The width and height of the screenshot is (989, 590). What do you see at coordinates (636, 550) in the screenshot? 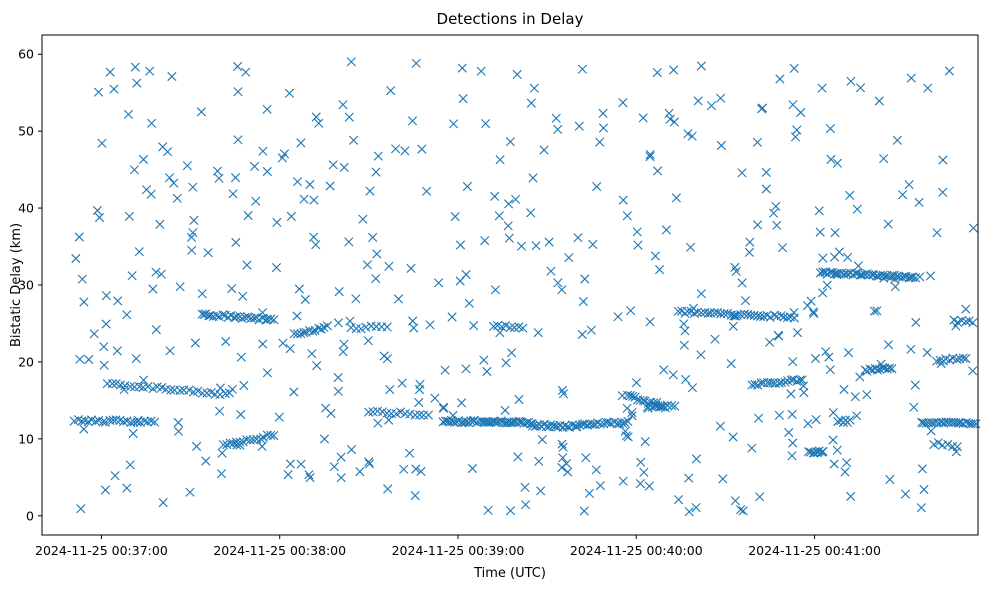
I see `x-tick-label: 2024-11-25 00:40:00` at bounding box center [636, 550].